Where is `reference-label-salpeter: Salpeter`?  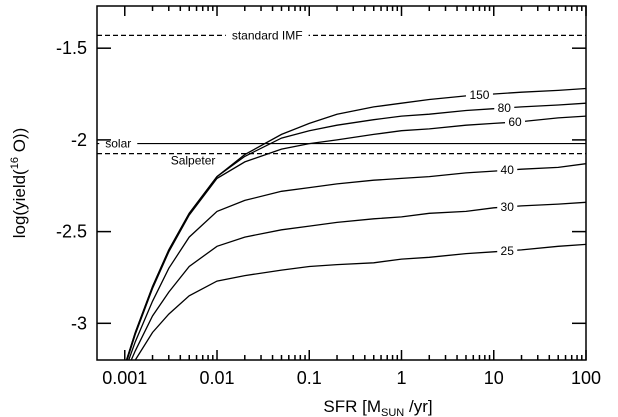
reference-label-salpeter: Salpeter is located at coordinates (193, 161).